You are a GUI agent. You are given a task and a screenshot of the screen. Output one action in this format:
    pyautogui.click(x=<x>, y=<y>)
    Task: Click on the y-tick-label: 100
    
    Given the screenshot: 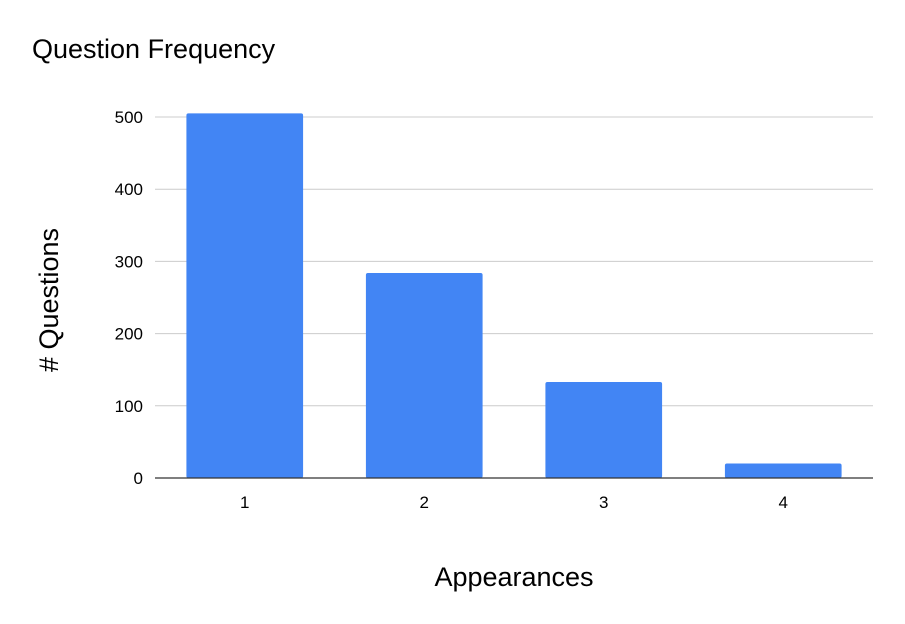 What is the action you would take?
    pyautogui.click(x=129, y=406)
    